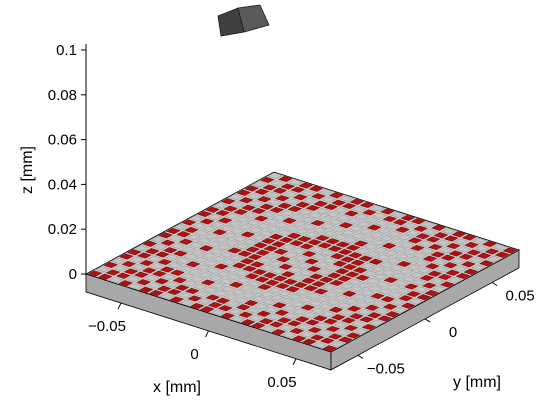 Image resolution: width=550 pixels, height=413 pixels. I want to click on y-tick, so click(494, 284).